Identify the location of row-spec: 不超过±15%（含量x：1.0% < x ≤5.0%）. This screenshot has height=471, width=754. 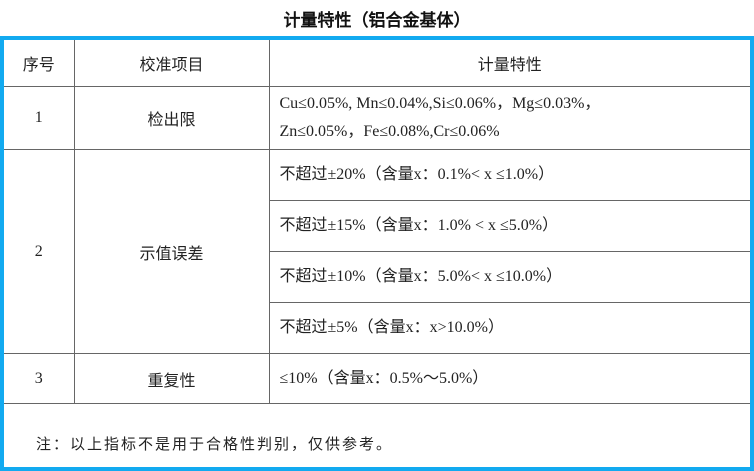
(509, 226).